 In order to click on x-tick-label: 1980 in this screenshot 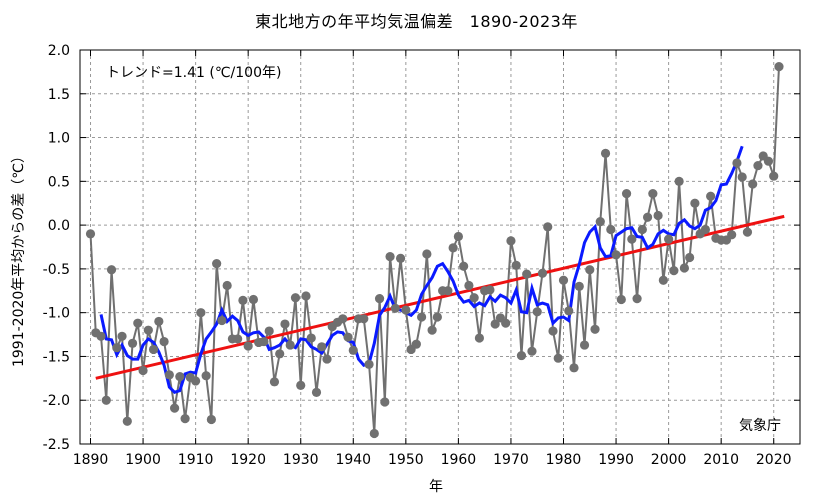, I will do `click(564, 460)`.